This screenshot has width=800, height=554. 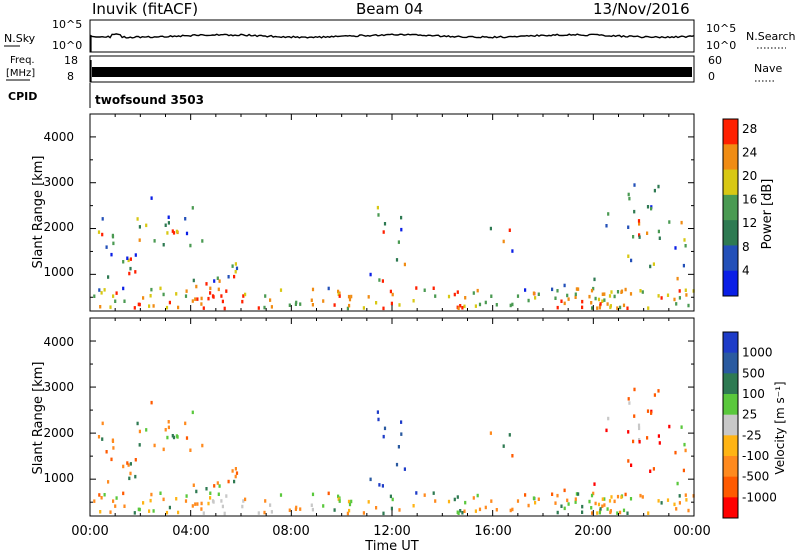 I want to click on velocity-ylabel: Slant Range [km], so click(x=38, y=418).